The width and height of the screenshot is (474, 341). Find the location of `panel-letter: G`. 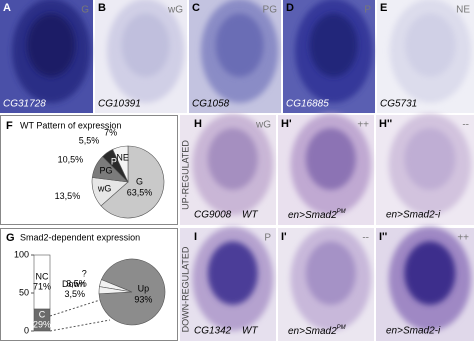

panel-letter: G is located at coordinates (10, 238).